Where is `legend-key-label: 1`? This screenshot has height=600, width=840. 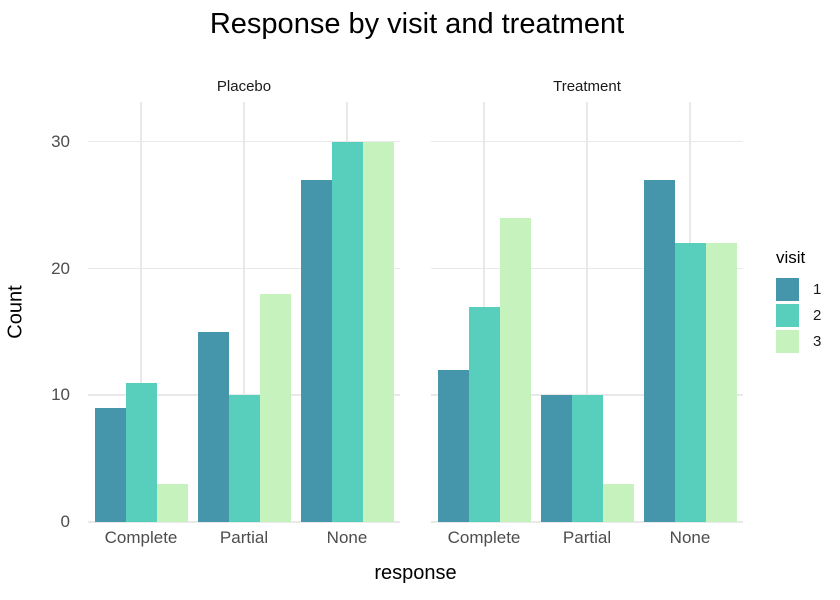
legend-key-label: 1 is located at coordinates (817, 289).